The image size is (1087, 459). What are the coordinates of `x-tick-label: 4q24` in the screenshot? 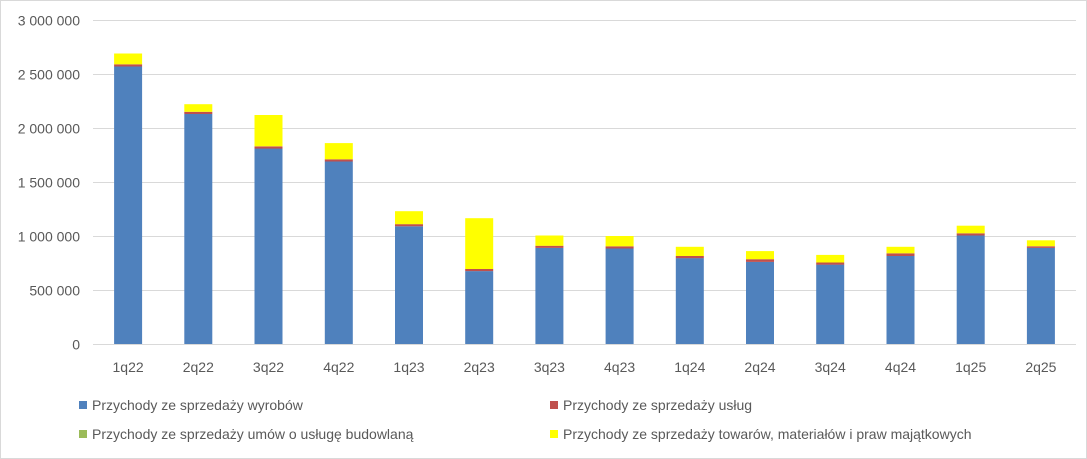 It's located at (900, 367).